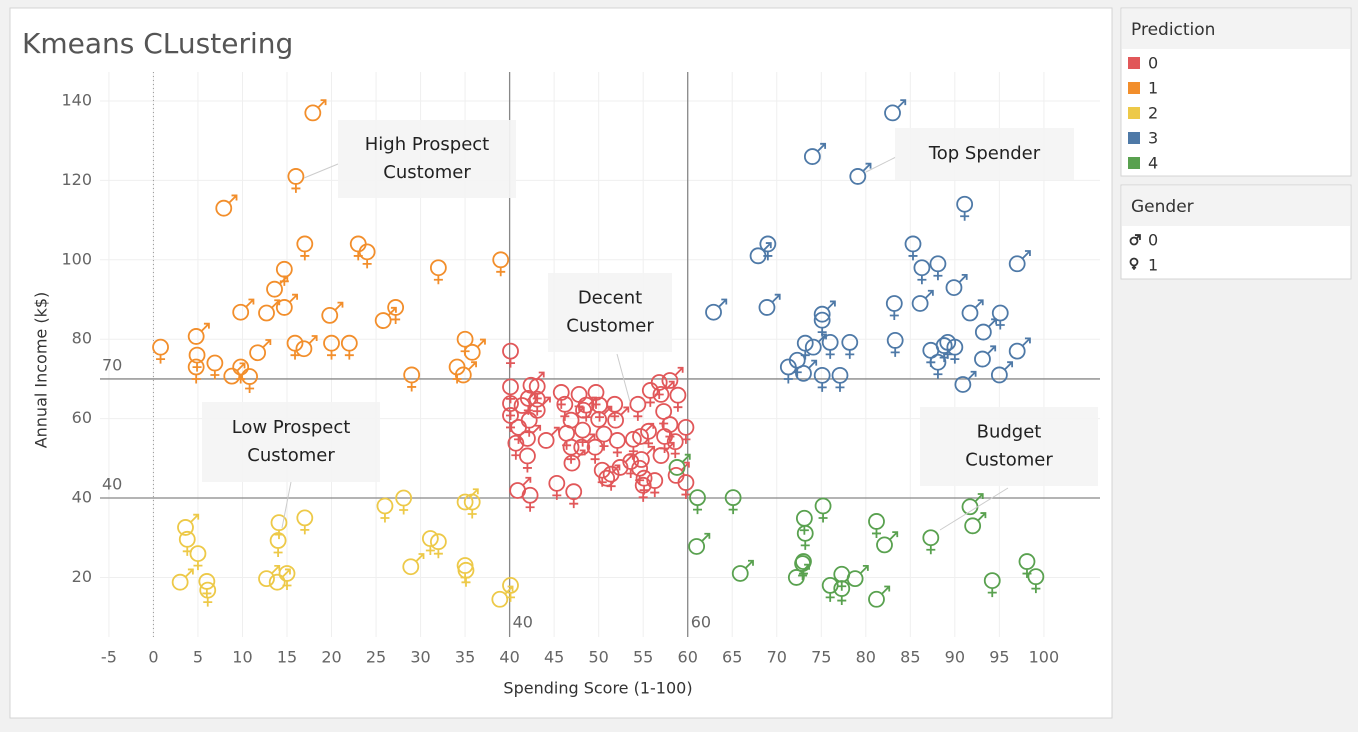 Image resolution: width=1358 pixels, height=732 pixels. I want to click on x-tick-label: 90, so click(955, 657).